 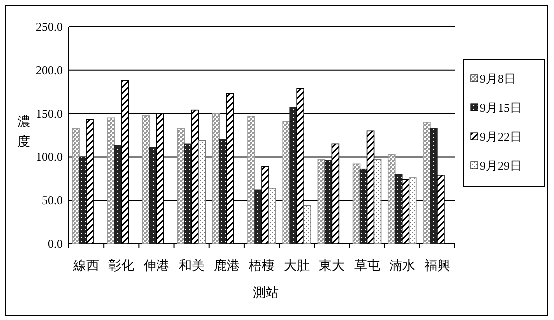 I want to click on legend-label: 9月8日, so click(x=498, y=79).